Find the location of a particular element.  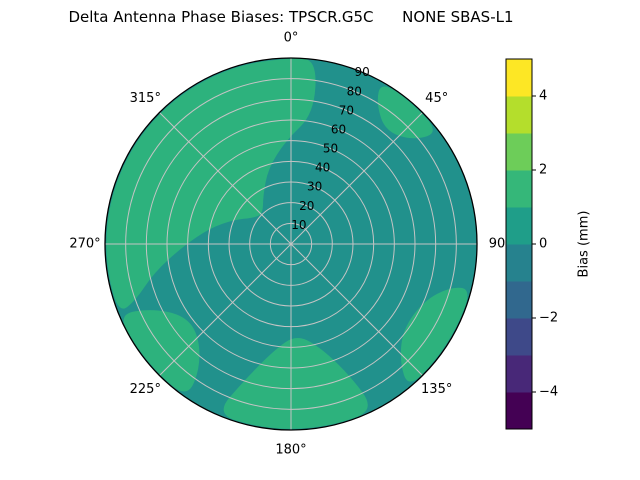

r-tick-label: 90 is located at coordinates (362, 72).